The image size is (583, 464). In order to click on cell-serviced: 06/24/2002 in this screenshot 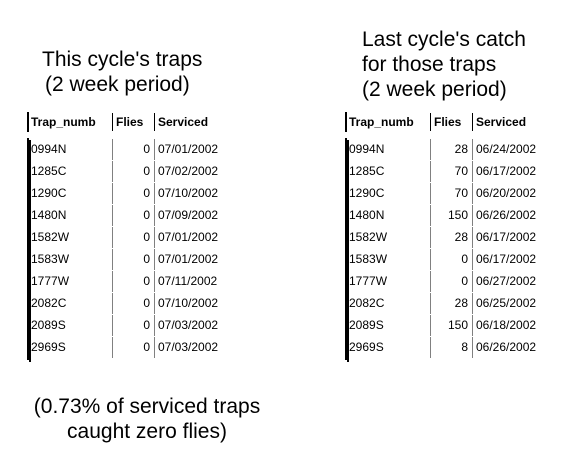, I will do `click(514, 149)`.